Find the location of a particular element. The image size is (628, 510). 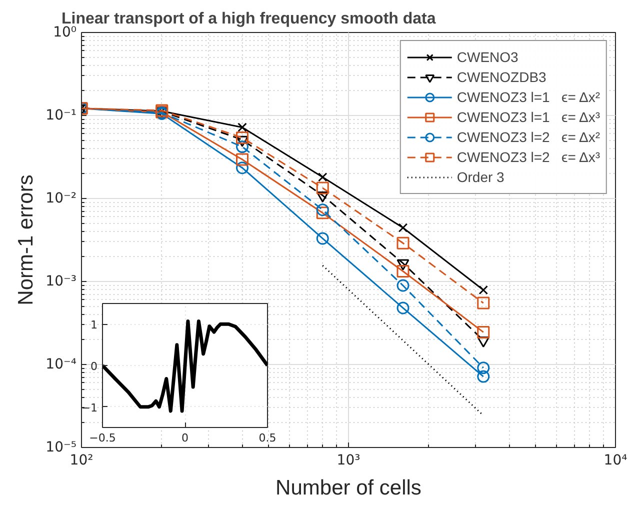

x-tick-label: −0.5 is located at coordinates (102, 438).